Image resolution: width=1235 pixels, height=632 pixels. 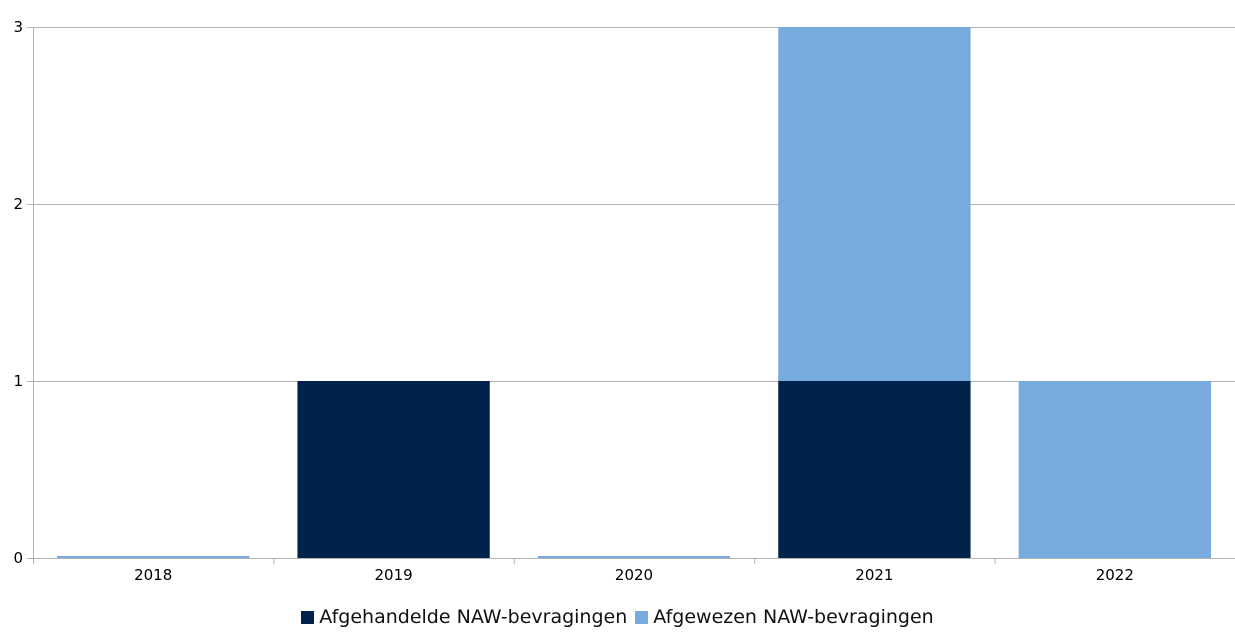 I want to click on legend-label-afgehandelde: Afgehandelde NAW-bevragingen, so click(x=473, y=617).